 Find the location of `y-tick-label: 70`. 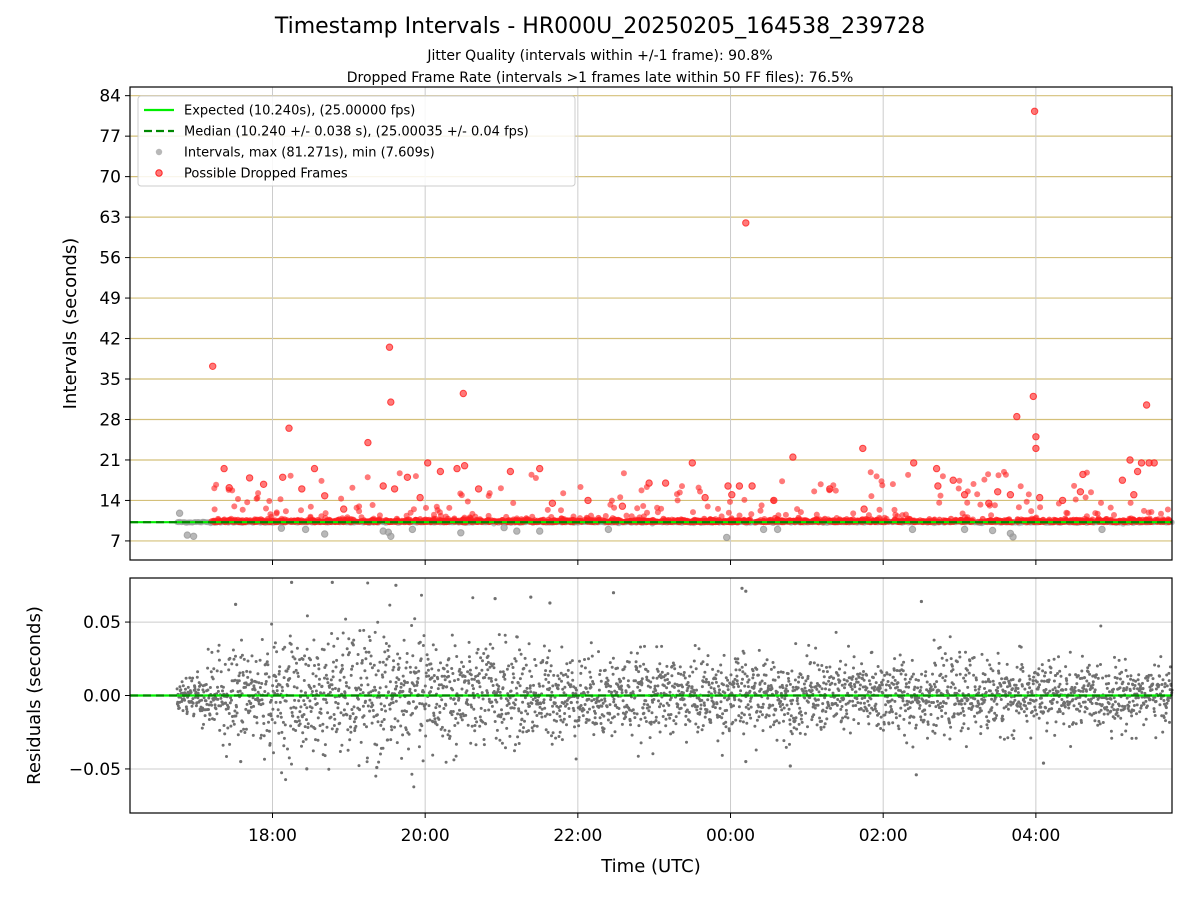

y-tick-label: 70 is located at coordinates (110, 178).